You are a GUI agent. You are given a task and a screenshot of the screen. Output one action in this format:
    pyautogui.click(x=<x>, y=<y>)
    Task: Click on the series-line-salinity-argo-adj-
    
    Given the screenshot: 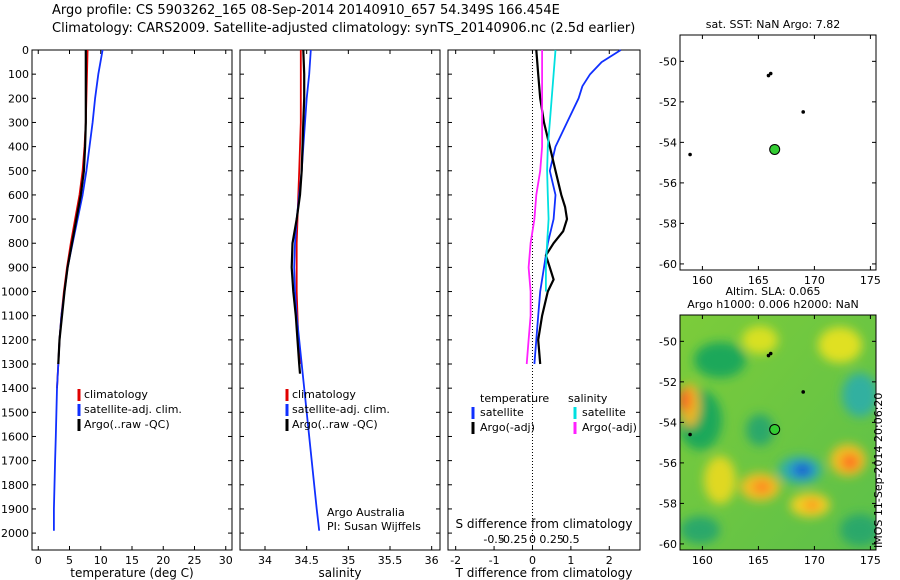 What is the action you would take?
    pyautogui.click(x=534, y=207)
    